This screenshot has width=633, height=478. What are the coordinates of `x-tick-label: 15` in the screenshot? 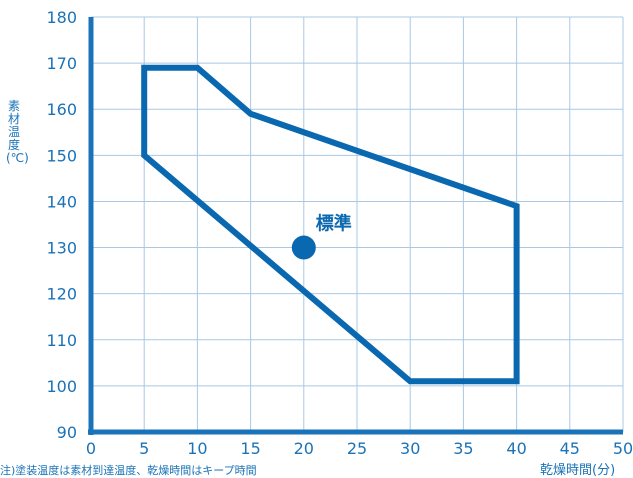 It's located at (250, 448).